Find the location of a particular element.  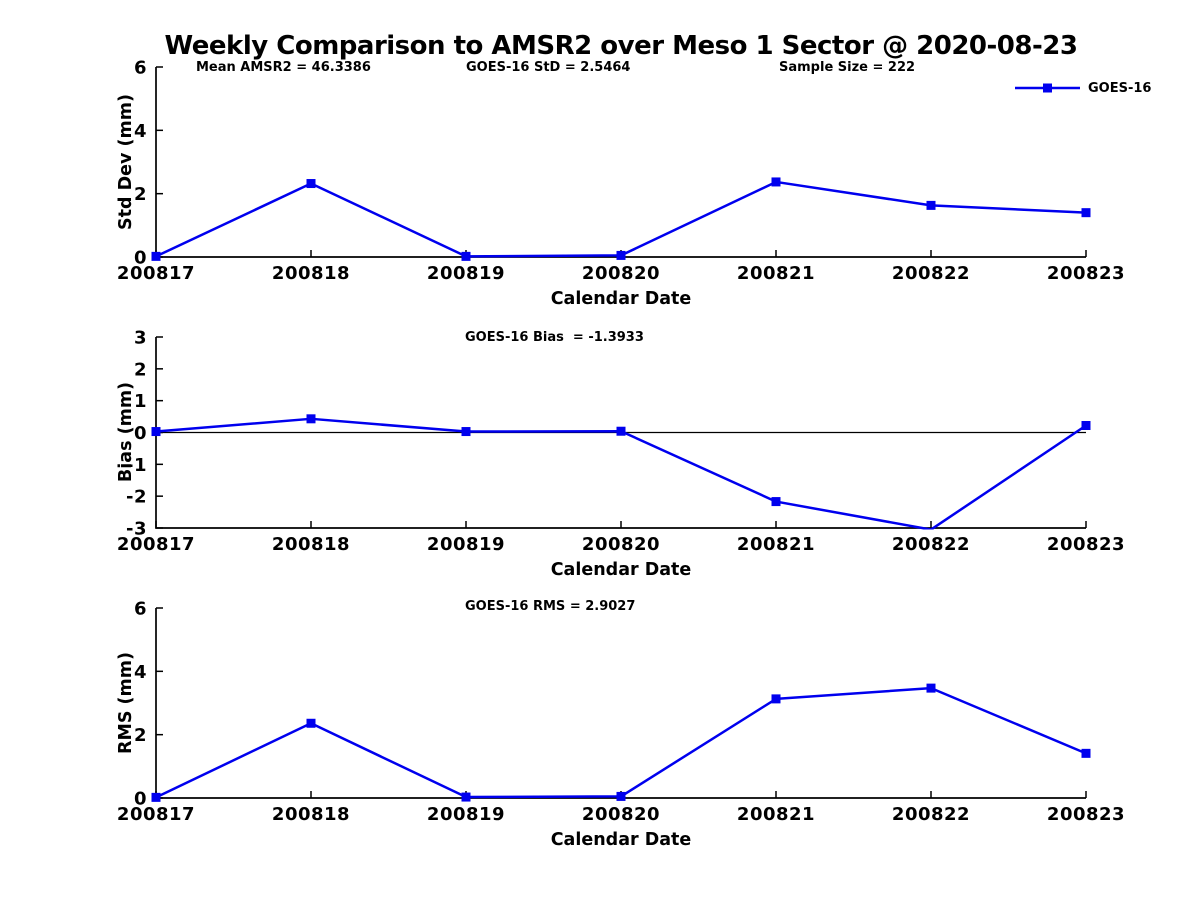

annotation-goes16-std: GOES-16 StD = 2.5464 is located at coordinates (548, 67).